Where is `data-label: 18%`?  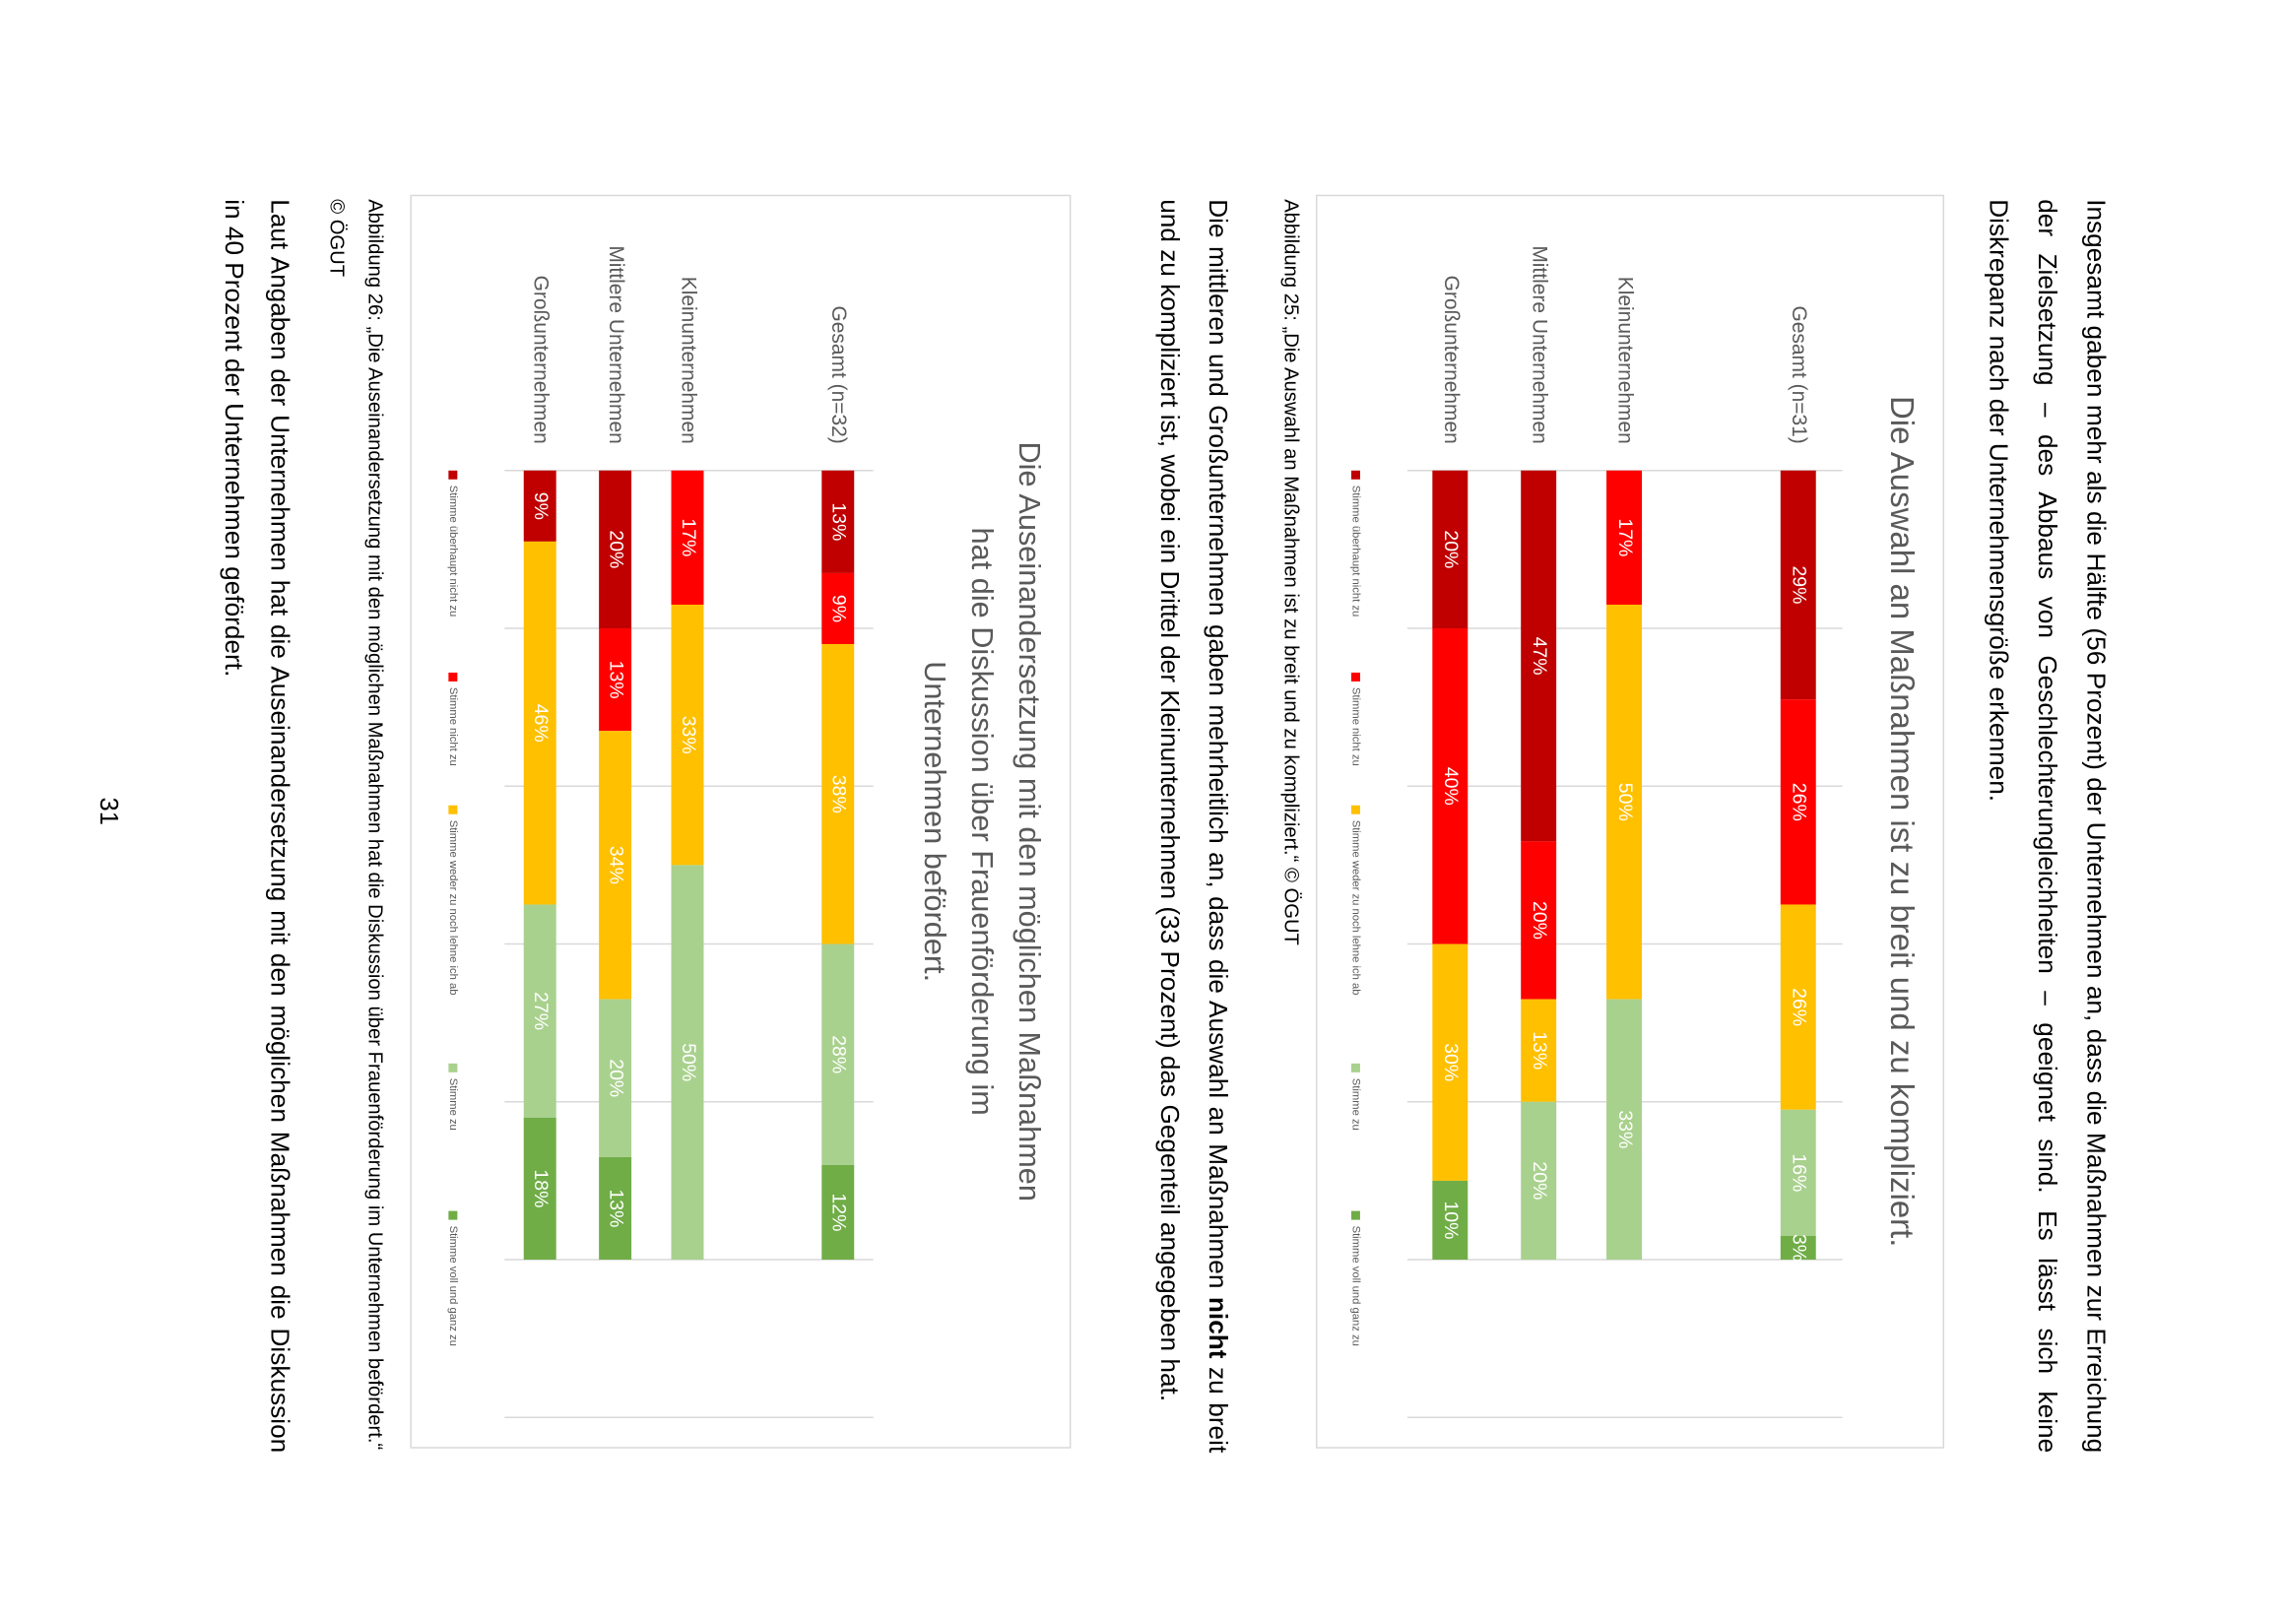 data-label: 18% is located at coordinates (541, 1188).